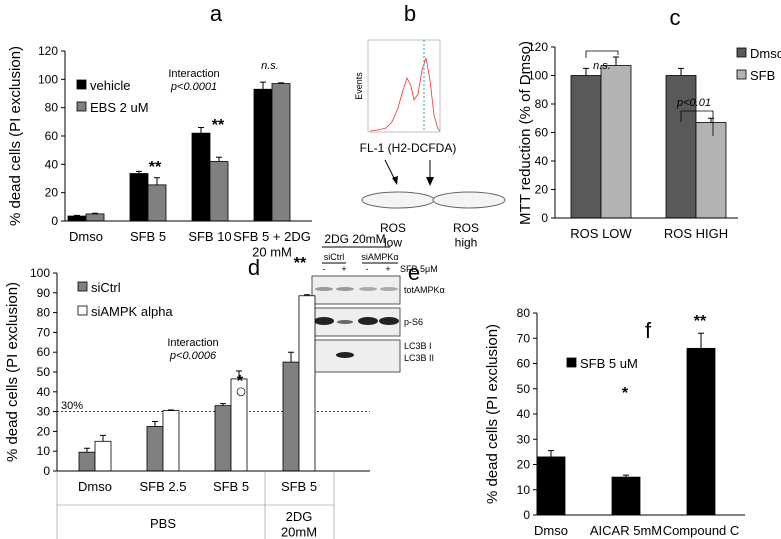  I want to click on x-tick-label: ROS HIGH, so click(696, 233).